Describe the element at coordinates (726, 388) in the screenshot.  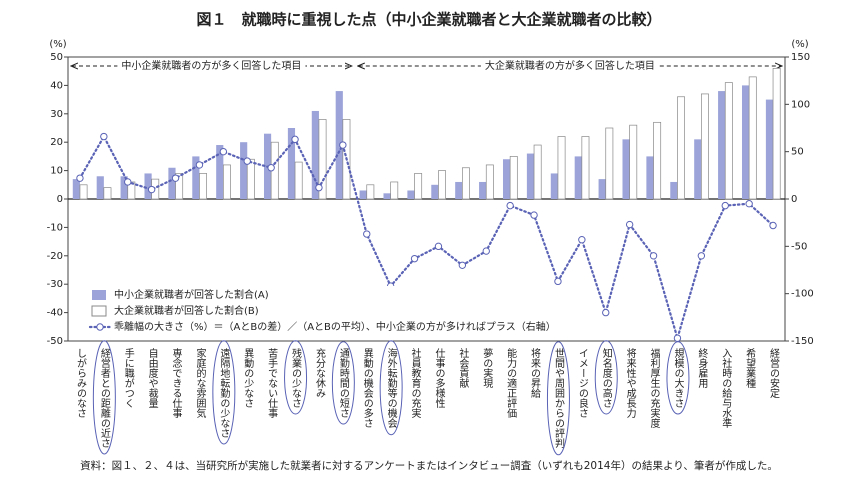
I see `x-tick-label: 入社時の給与水準` at that location.